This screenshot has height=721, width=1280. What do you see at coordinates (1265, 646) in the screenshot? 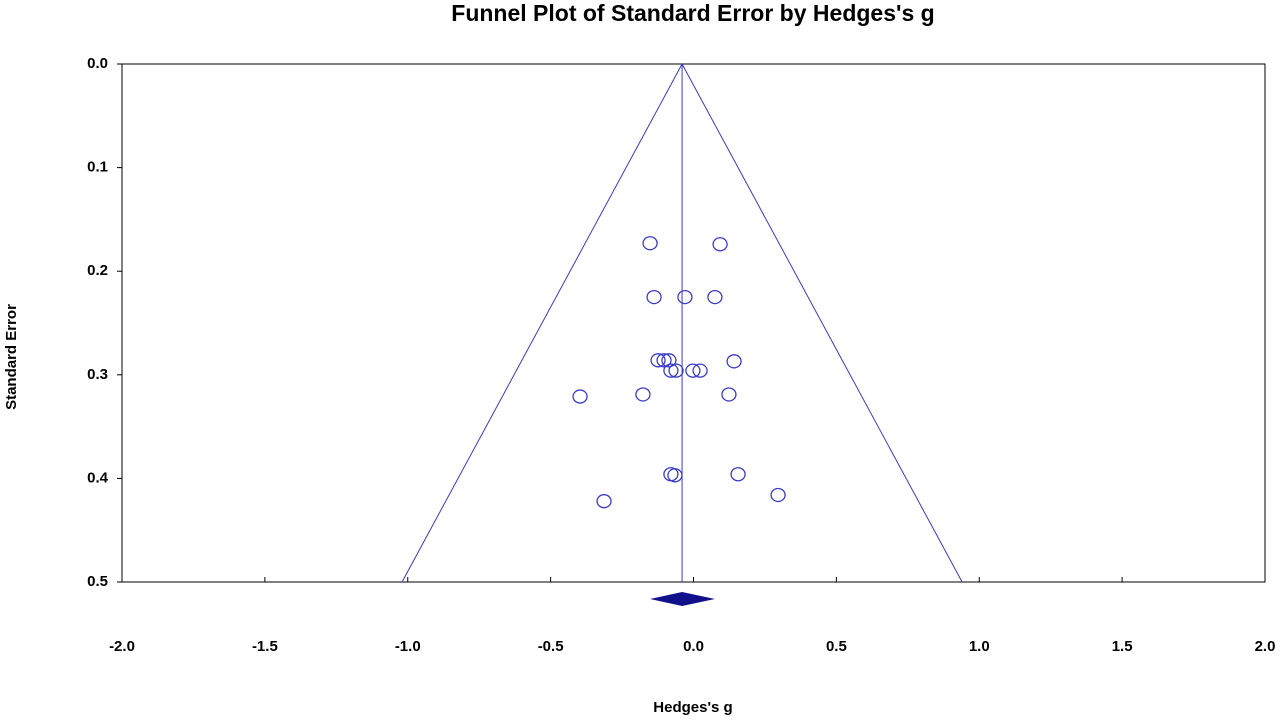
I see `x-tick-label: 2.0` at bounding box center [1265, 646].